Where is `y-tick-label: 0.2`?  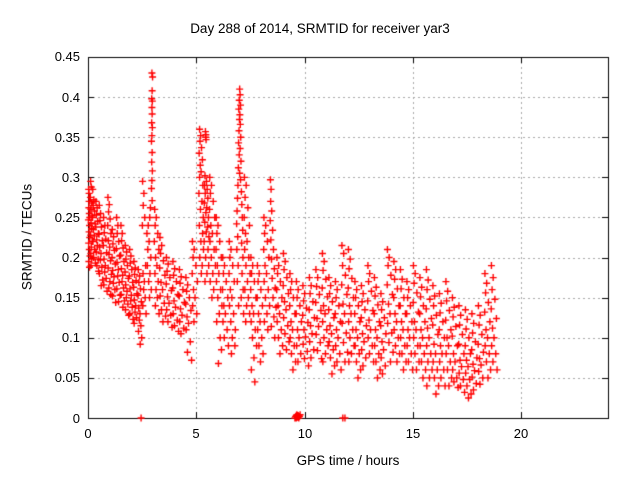 y-tick-label: 0.2 is located at coordinates (70, 257).